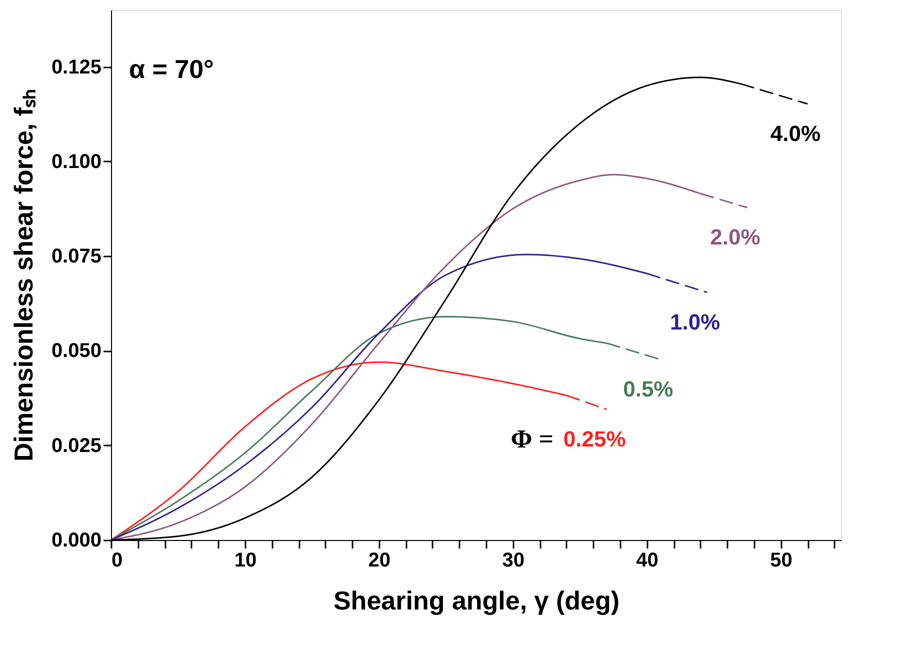 Image resolution: width=912 pixels, height=667 pixels. I want to click on y-tick-label: 0.100, so click(76, 161).